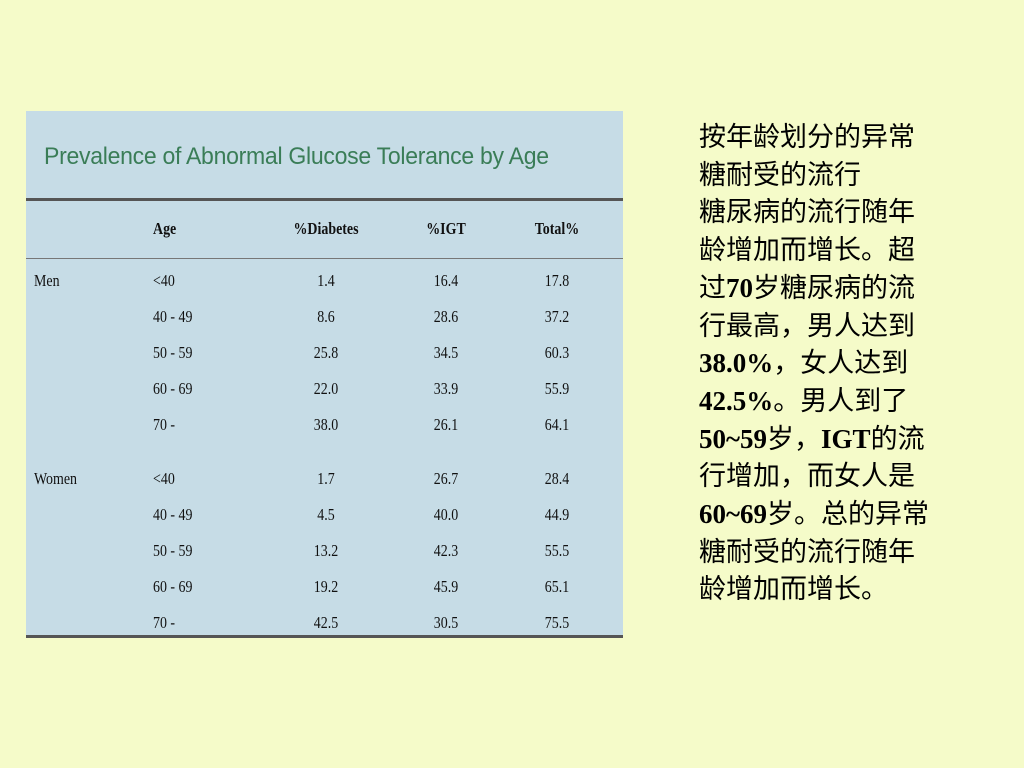 This screenshot has width=1024, height=768. What do you see at coordinates (446, 622) in the screenshot?
I see `cell-igt: 30.5` at bounding box center [446, 622].